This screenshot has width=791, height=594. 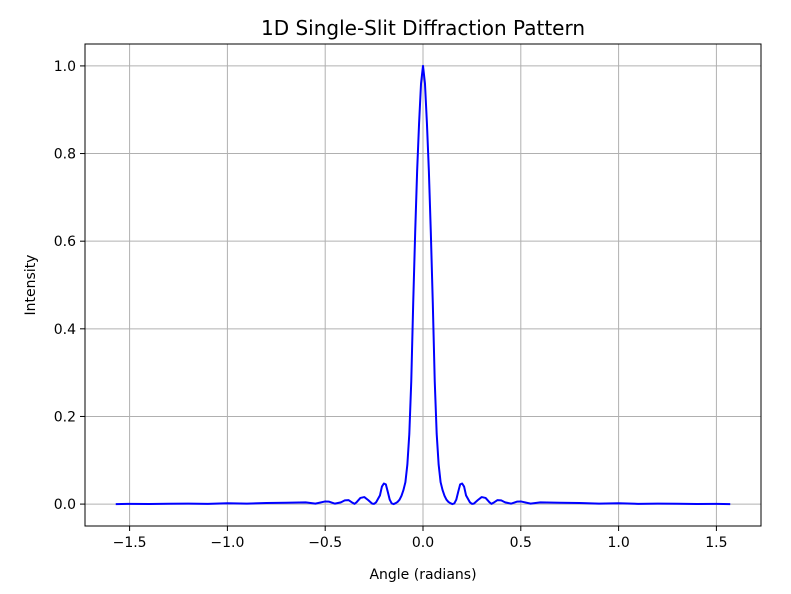 I want to click on x-tick-label: 0.5, so click(x=521, y=543).